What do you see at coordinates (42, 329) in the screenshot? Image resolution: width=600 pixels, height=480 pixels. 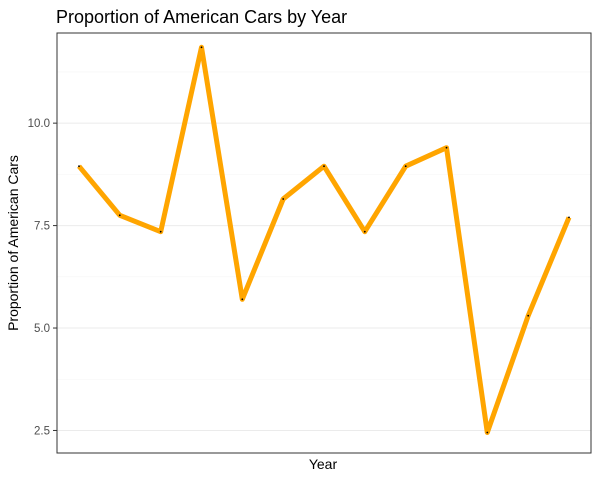 I see `y-tick-label: 5.0` at bounding box center [42, 329].